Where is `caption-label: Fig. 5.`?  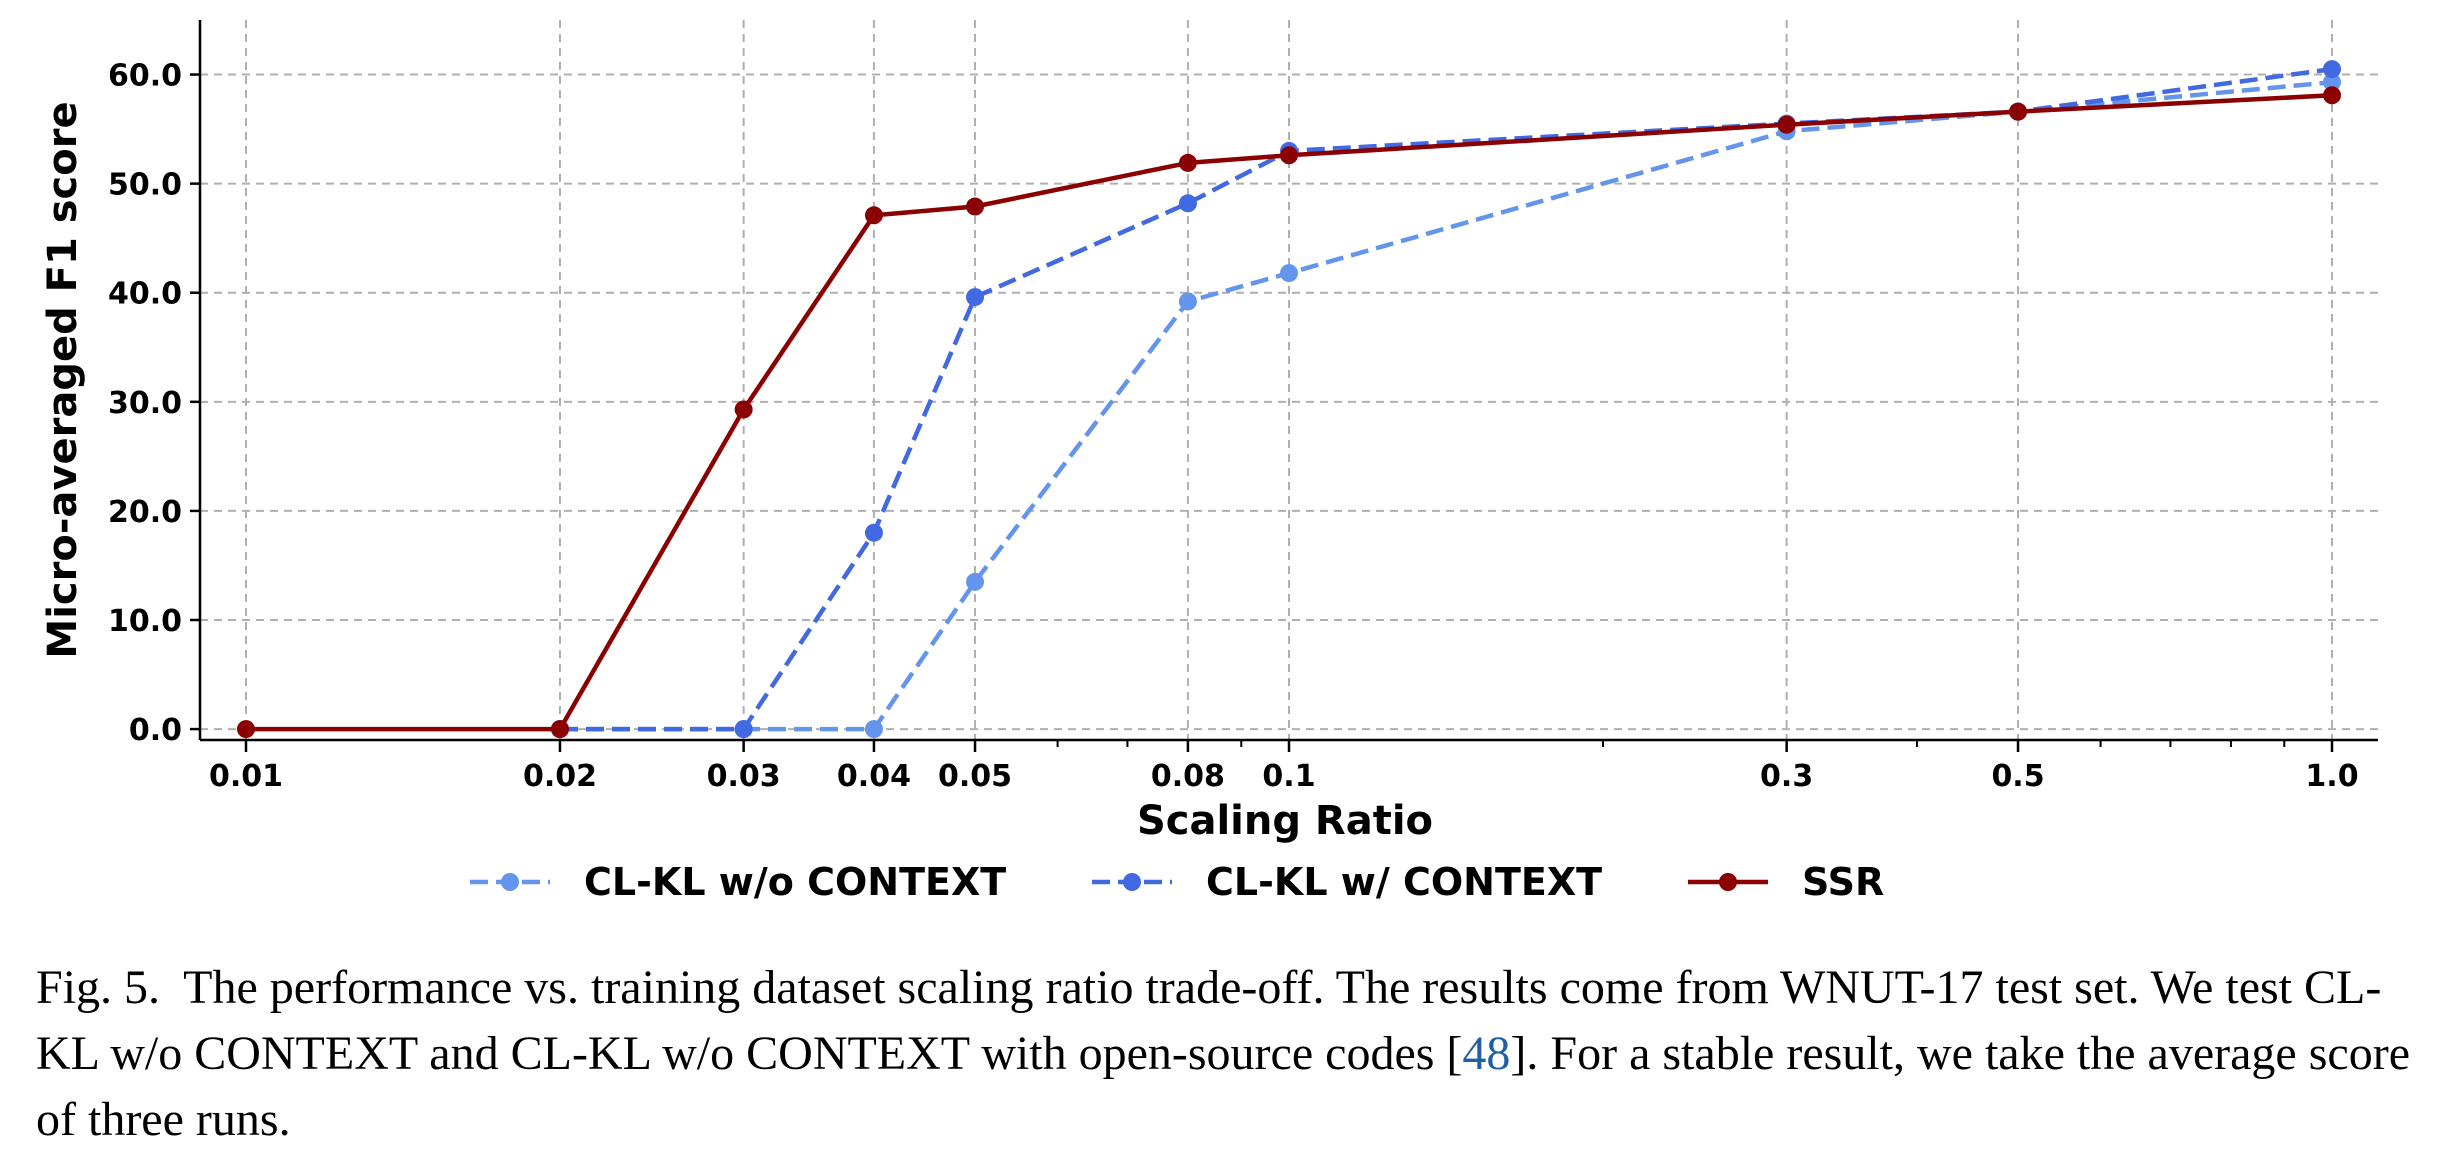
caption-label: Fig. 5. is located at coordinates (98, 987).